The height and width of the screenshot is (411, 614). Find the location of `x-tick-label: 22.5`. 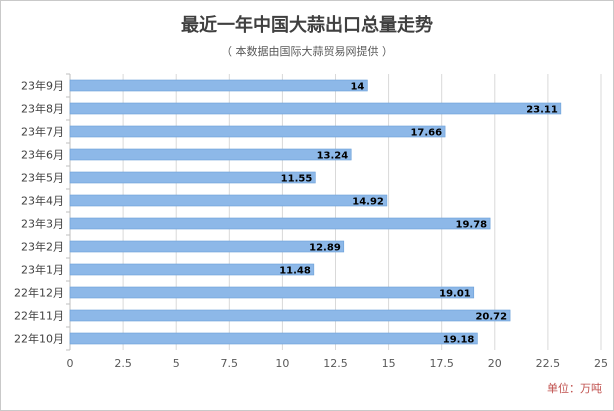

x-tick-label: 22.5 is located at coordinates (548, 363).